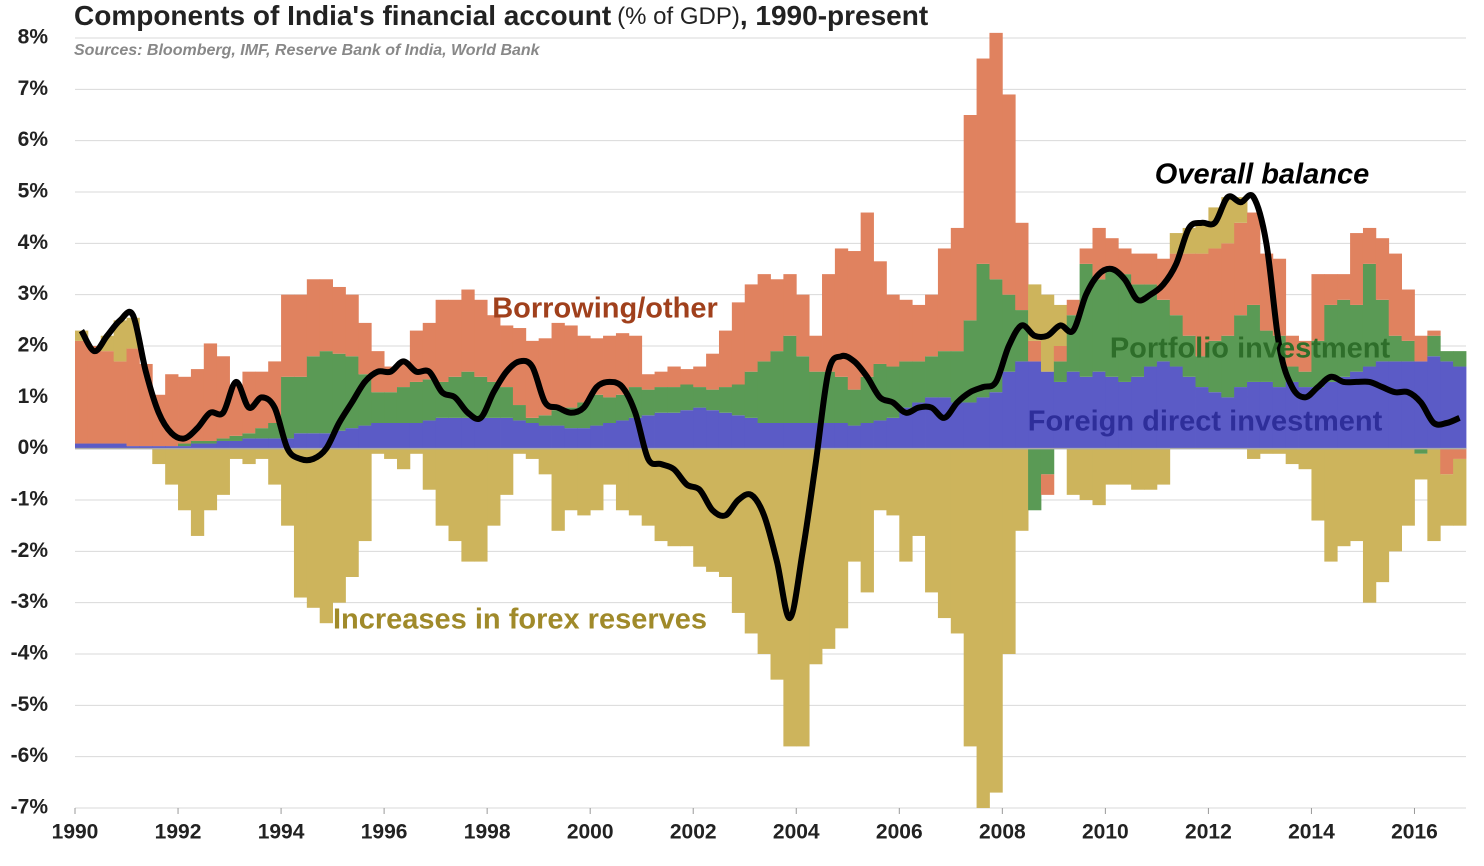 This screenshot has height=866, width=1484. What do you see at coordinates (30, 601) in the screenshot?
I see `y-tick-label: -3%` at bounding box center [30, 601].